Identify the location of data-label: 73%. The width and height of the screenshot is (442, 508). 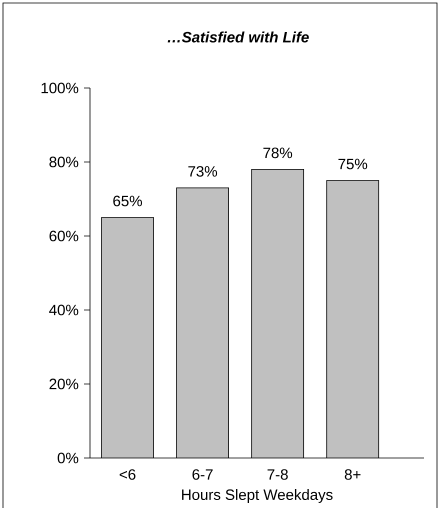
(203, 171).